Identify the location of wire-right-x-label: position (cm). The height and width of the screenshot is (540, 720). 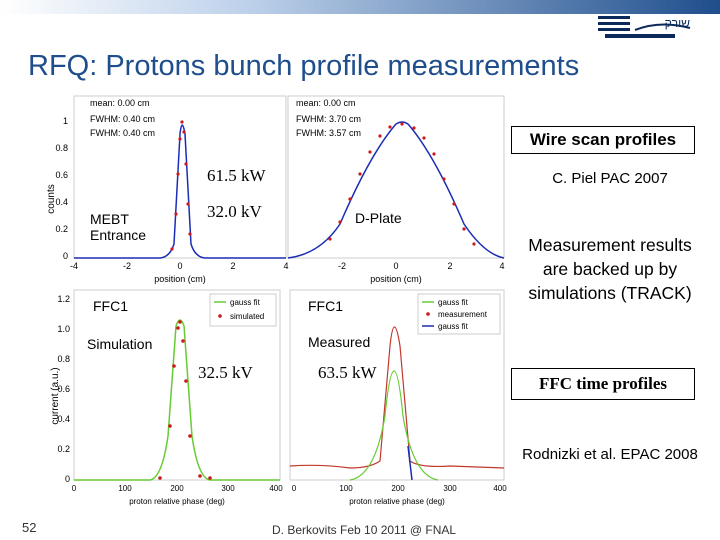
(396, 279).